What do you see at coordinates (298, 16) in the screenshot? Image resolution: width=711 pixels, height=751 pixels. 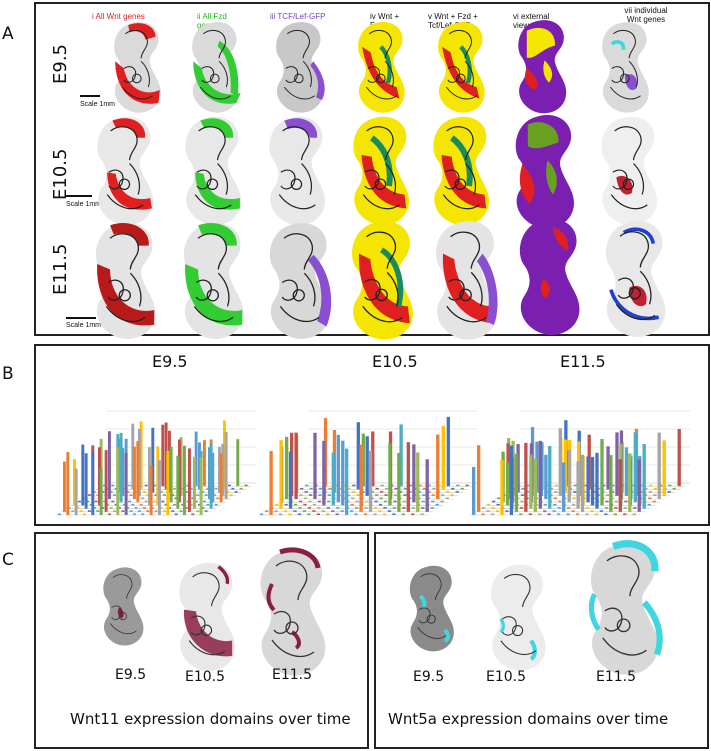 I see `column-header-tcf: iii TCF/Lef-GFP` at bounding box center [298, 16].